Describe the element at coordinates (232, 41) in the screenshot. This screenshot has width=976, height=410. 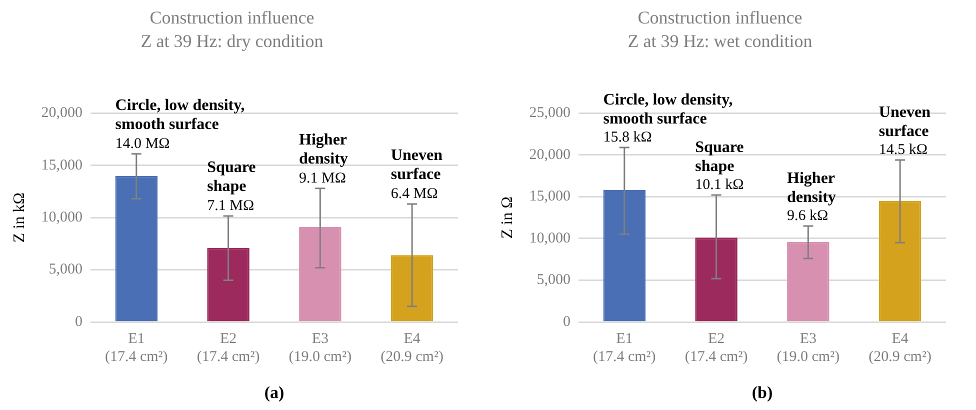
I see `chart-subtitle: Z at 39 Hz: dry condition` at that location.